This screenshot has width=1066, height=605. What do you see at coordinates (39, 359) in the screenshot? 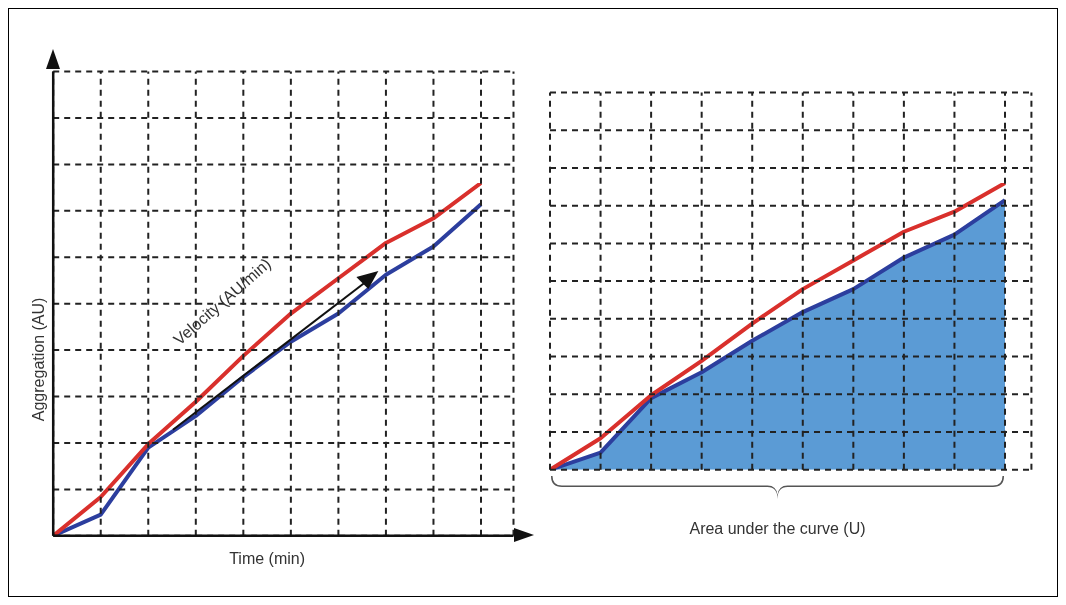
I see `y-axis-title: Aggregation (AU)` at bounding box center [39, 359].